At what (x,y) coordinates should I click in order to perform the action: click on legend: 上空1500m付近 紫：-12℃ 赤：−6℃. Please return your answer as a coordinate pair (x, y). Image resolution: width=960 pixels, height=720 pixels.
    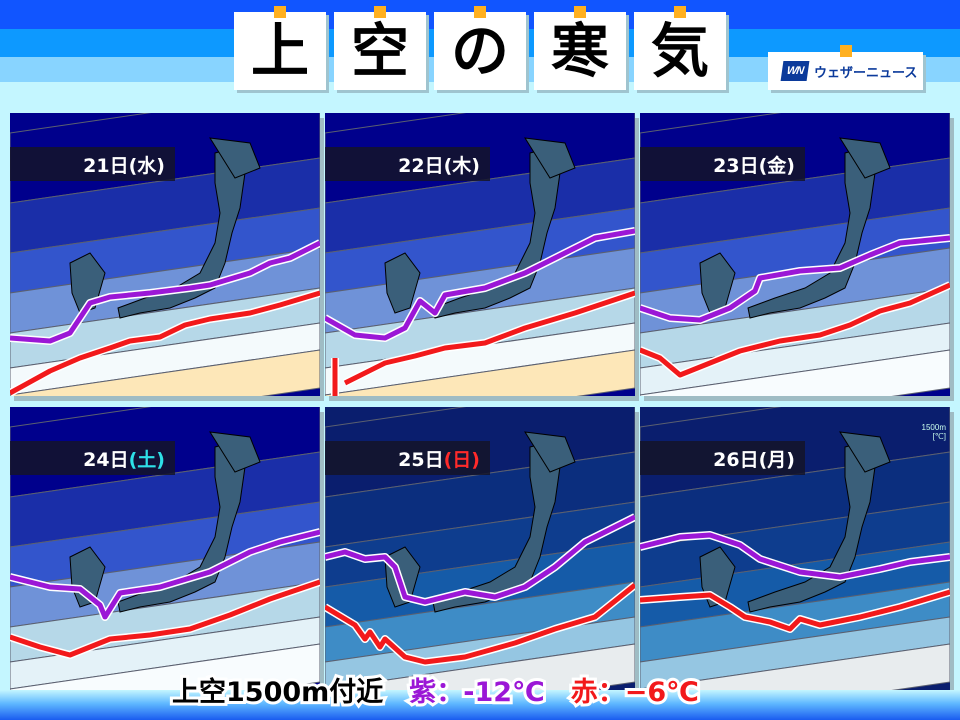
    Looking at the image, I should click on (435, 690).